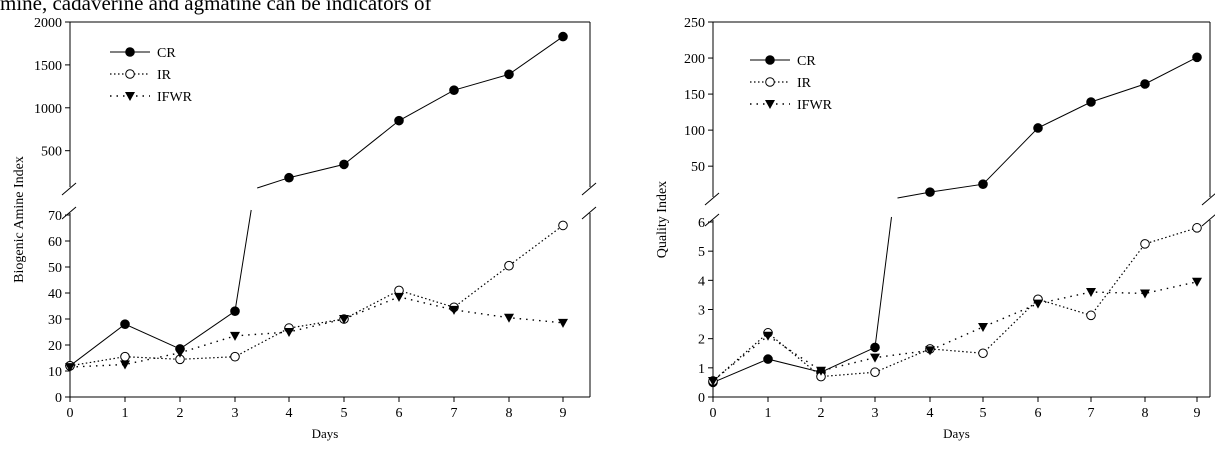 The height and width of the screenshot is (465, 1215). Describe the element at coordinates (955, 331) in the screenshot. I see `c1-series-ifwr-line` at that location.